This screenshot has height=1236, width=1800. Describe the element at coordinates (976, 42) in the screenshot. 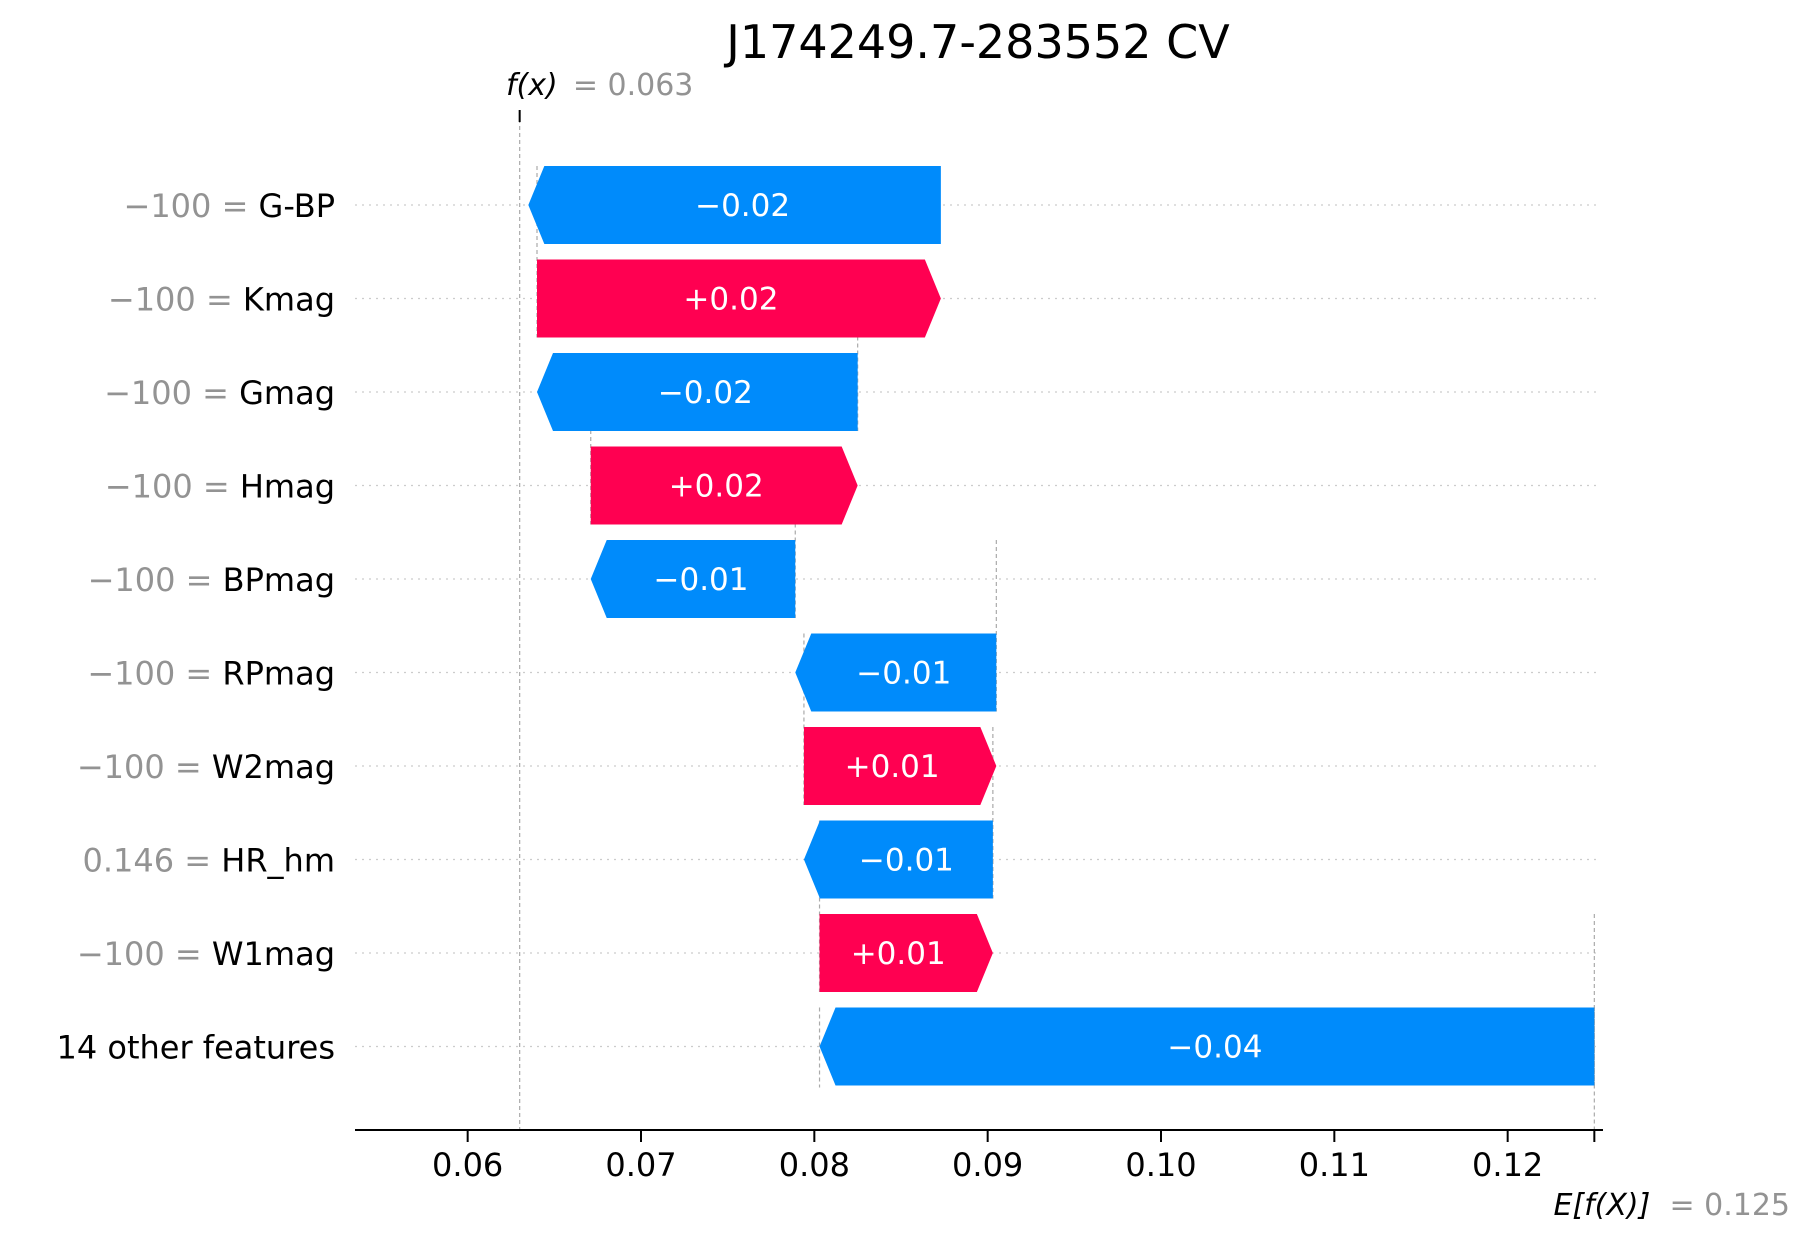

I see `chart-title: J174249.7-283552 CV` at that location.